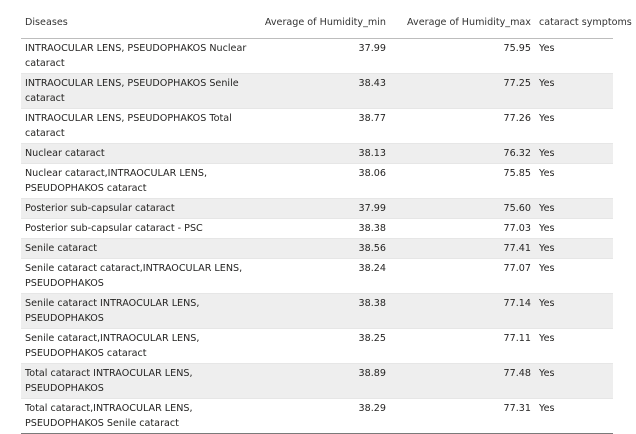 Image resolution: width=636 pixels, height=434 pixels. What do you see at coordinates (462, 208) in the screenshot?
I see `humidity-max-cell: 75.60` at bounding box center [462, 208].